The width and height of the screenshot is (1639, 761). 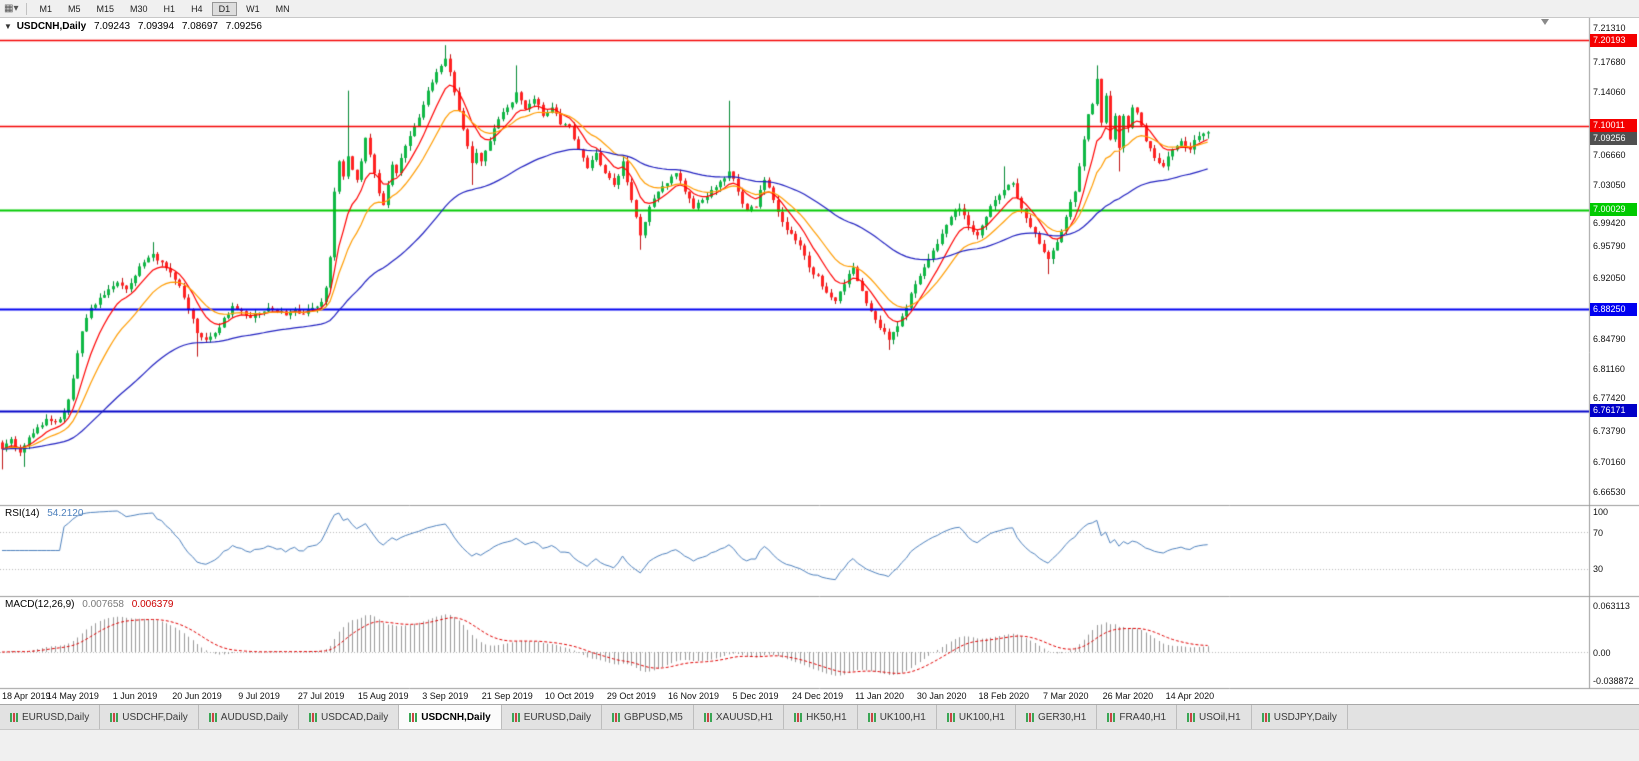 What do you see at coordinates (197, 8) in the screenshot?
I see `timeframe-button-h4: H4` at bounding box center [197, 8].